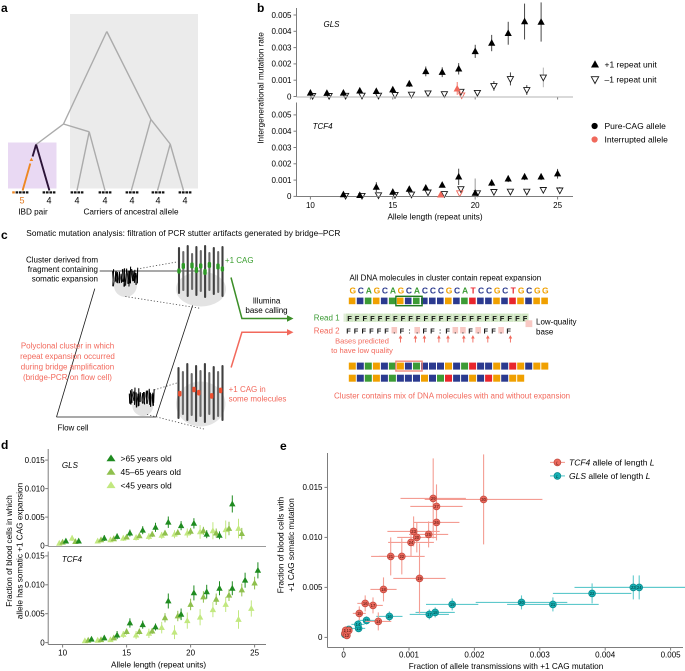  Describe the element at coordinates (332, 24) in the screenshot. I see `svg-text: GLS` at that location.